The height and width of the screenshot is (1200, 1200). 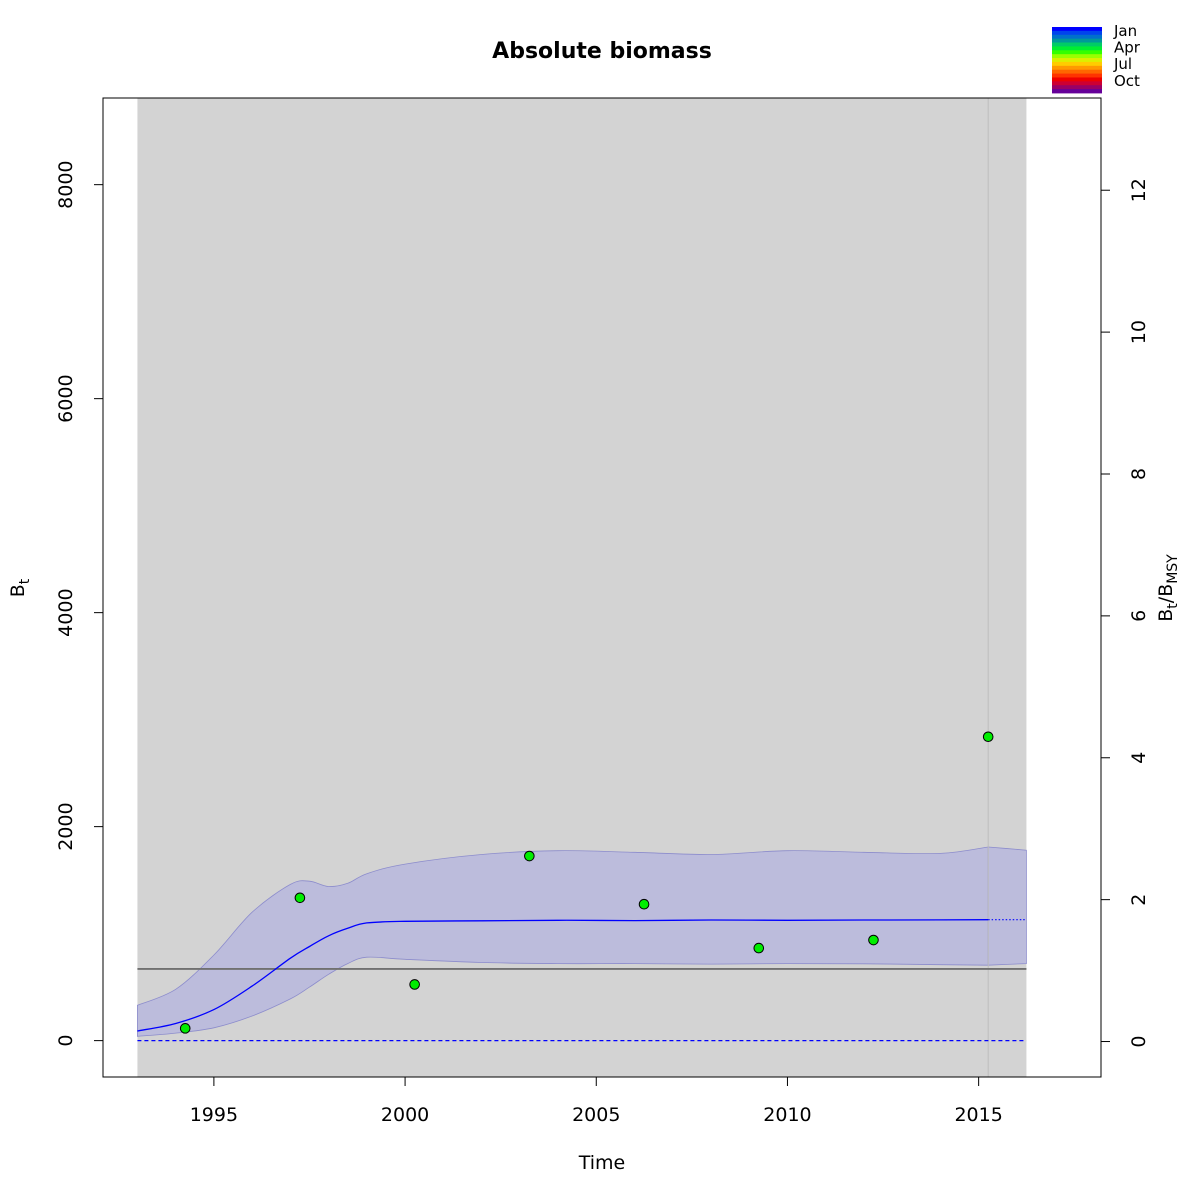 I want to click on y2-tick-label: 0, so click(x=1139, y=1041).